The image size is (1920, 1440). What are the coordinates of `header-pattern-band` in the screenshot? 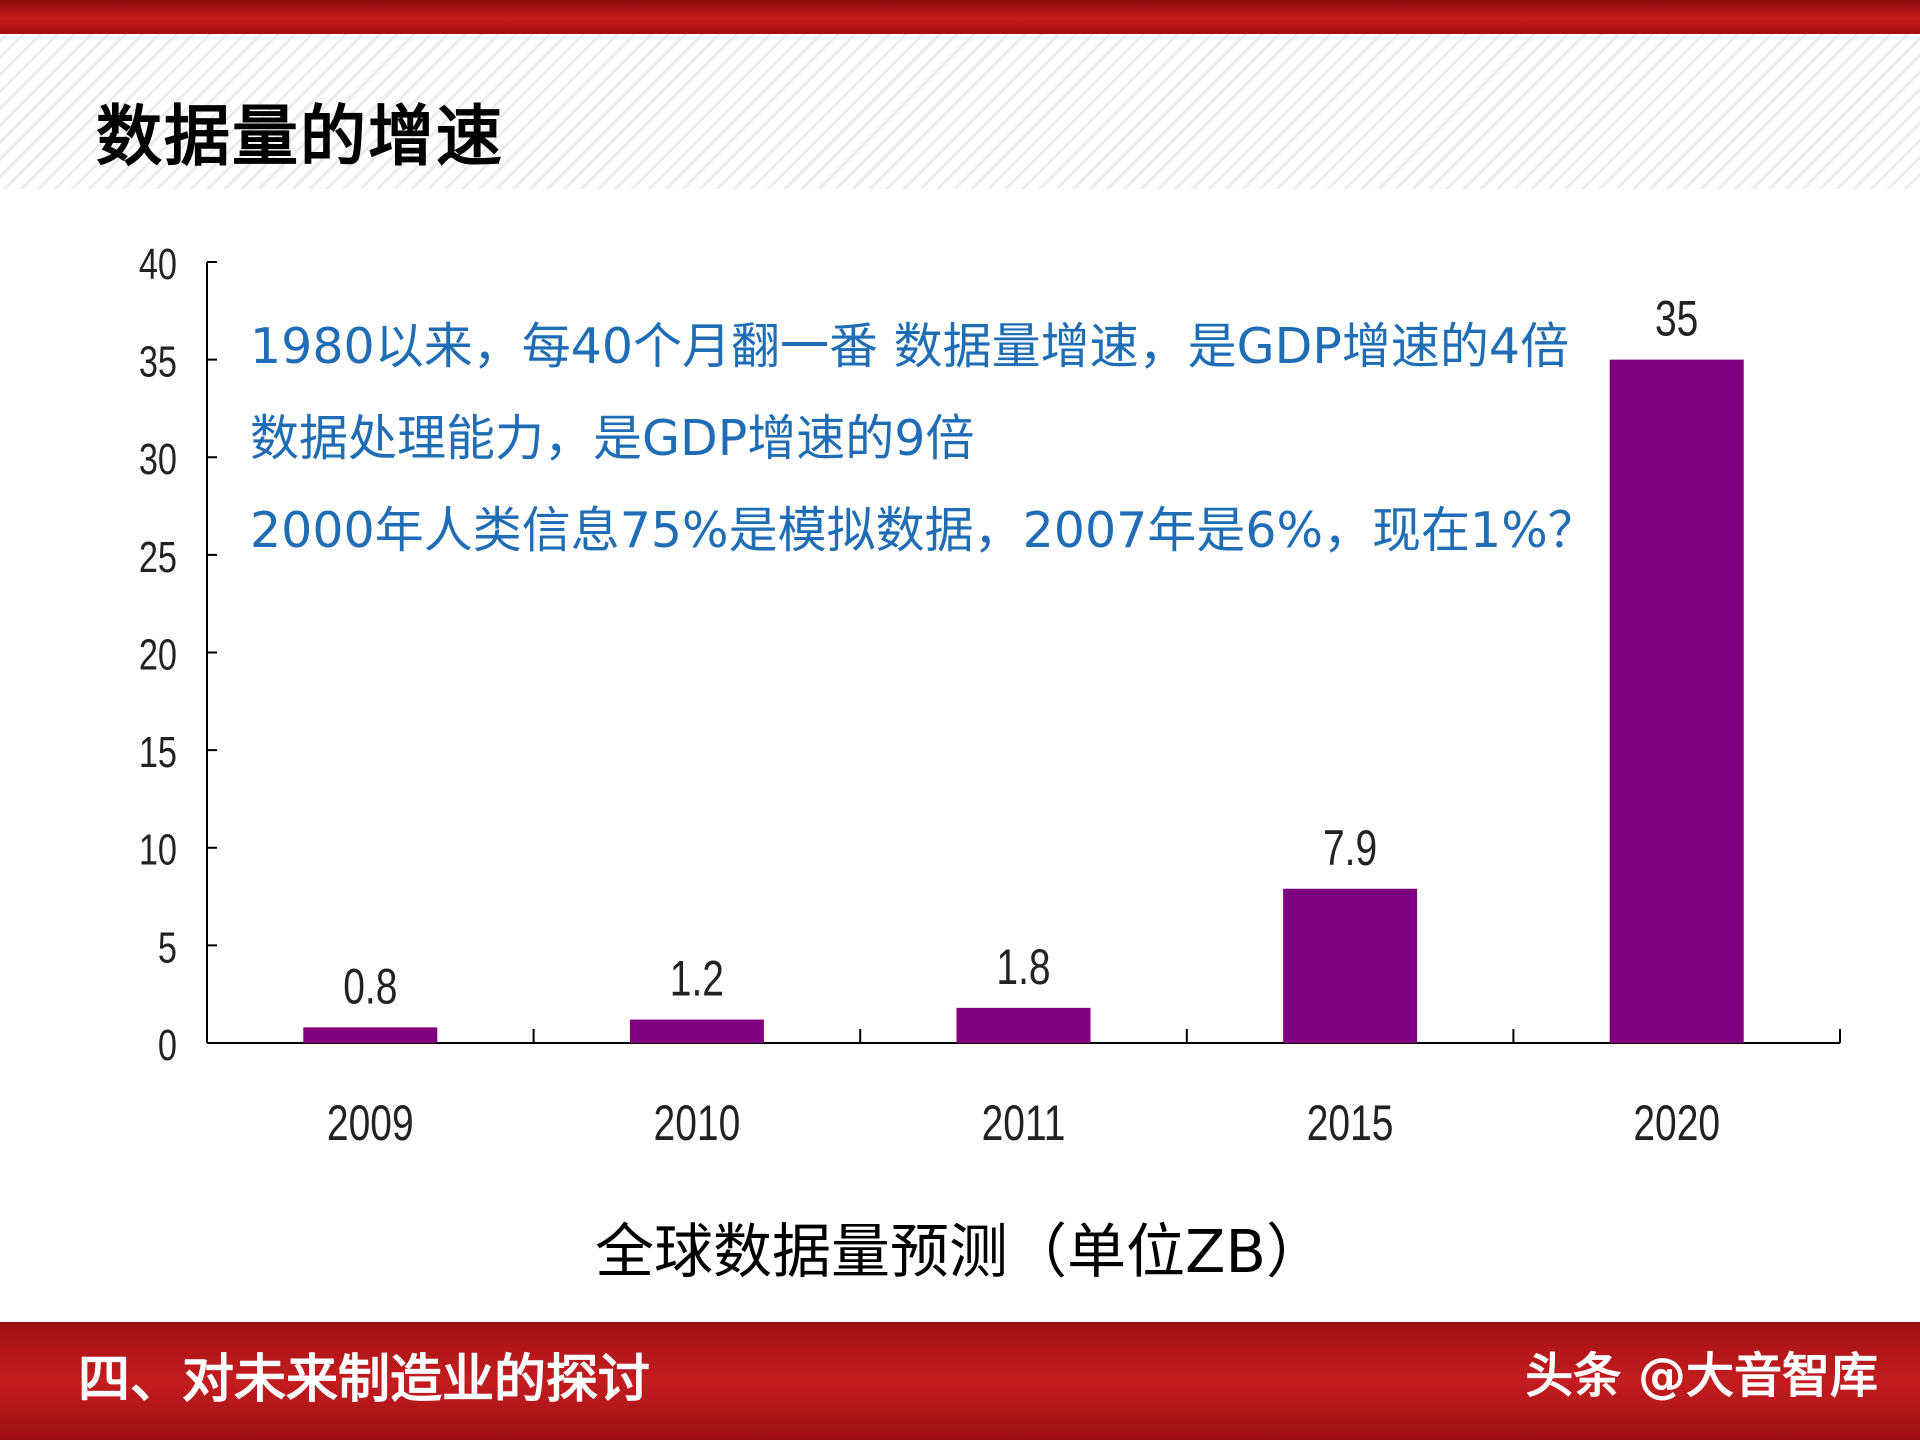 It's located at (960, 111).